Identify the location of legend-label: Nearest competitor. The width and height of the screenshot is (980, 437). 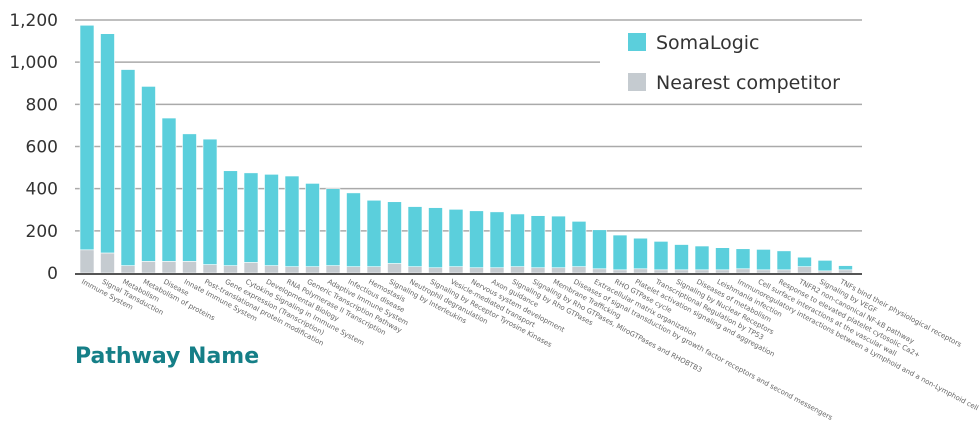
(748, 83).